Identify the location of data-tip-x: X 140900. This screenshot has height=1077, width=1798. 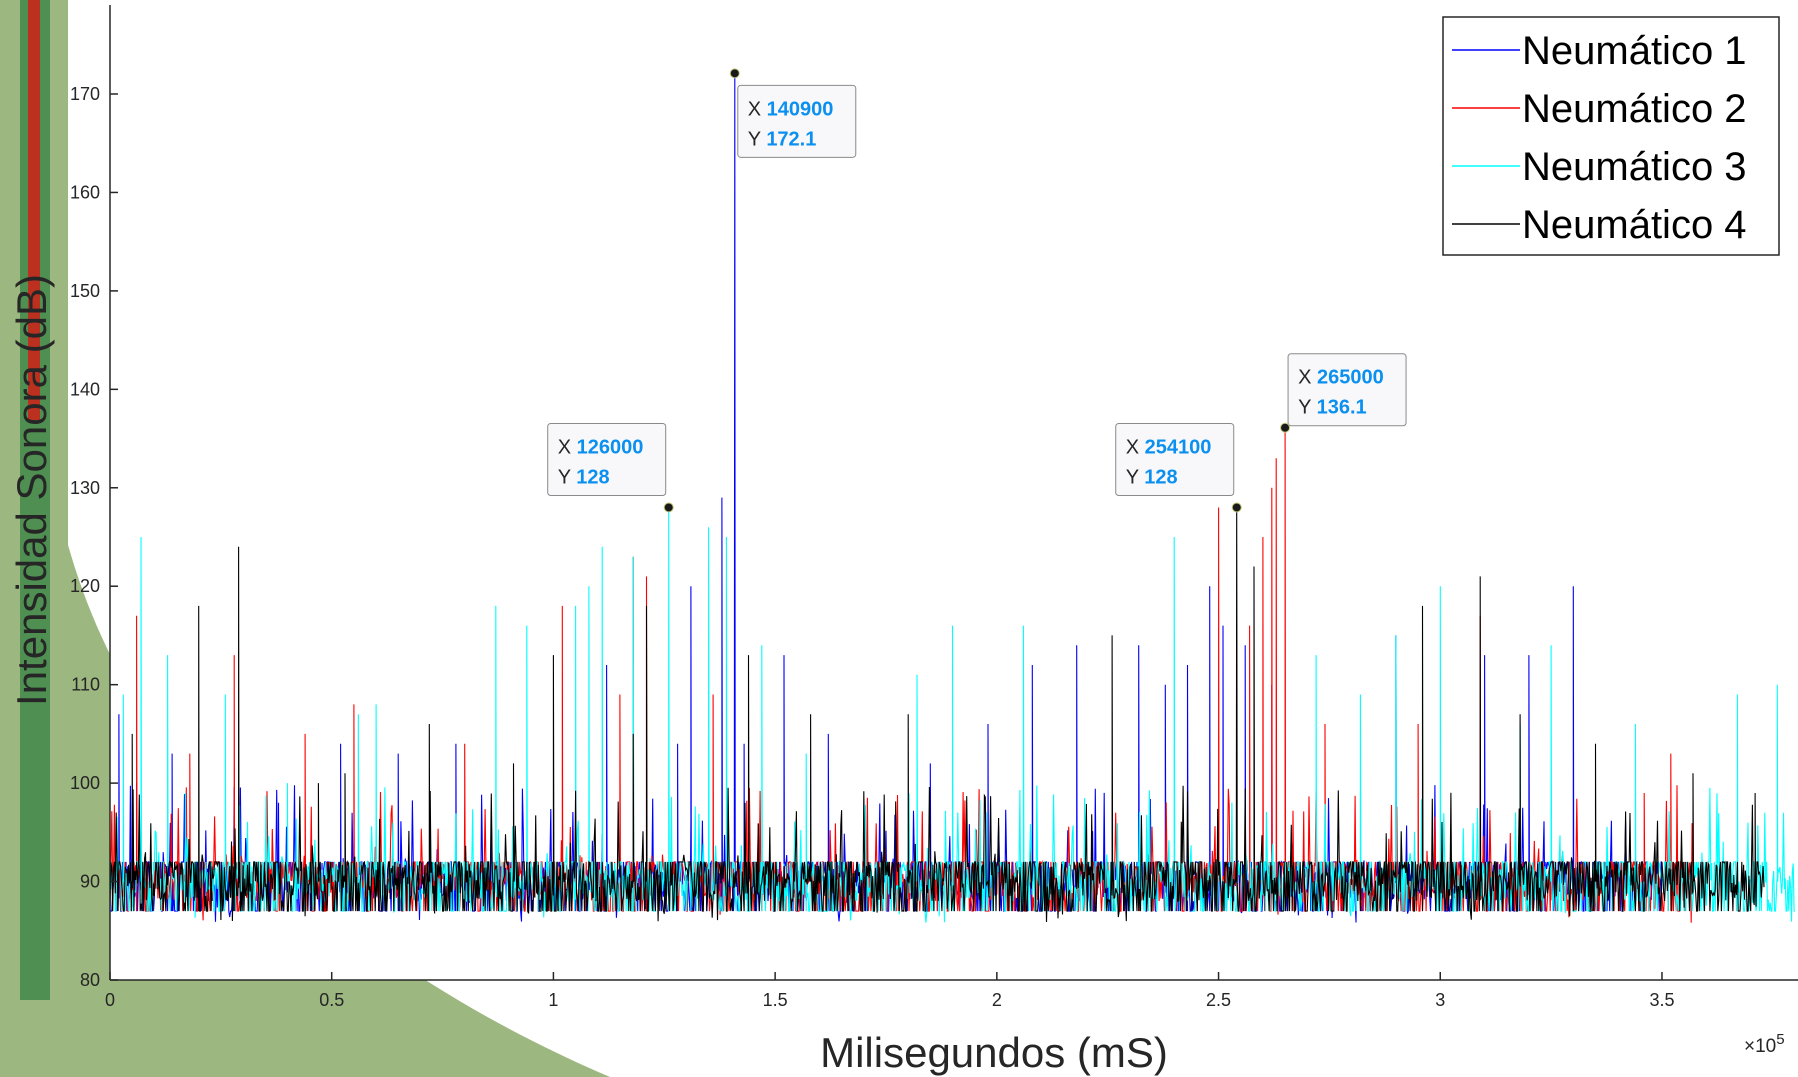
(791, 109).